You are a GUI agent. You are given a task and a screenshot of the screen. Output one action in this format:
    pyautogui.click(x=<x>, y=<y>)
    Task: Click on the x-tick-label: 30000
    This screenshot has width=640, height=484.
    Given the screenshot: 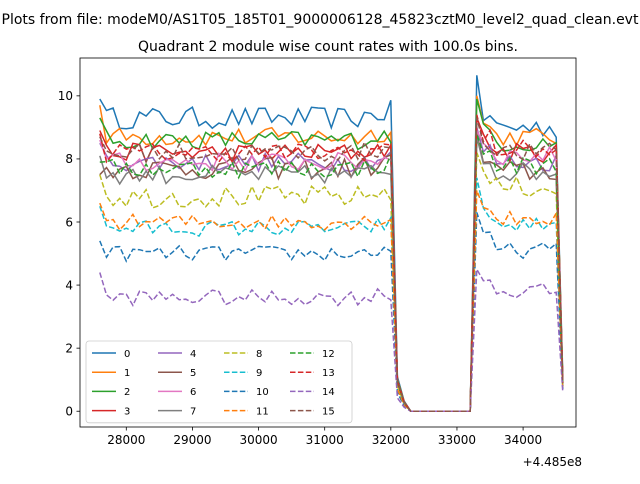 What is the action you would take?
    pyautogui.click(x=258, y=440)
    